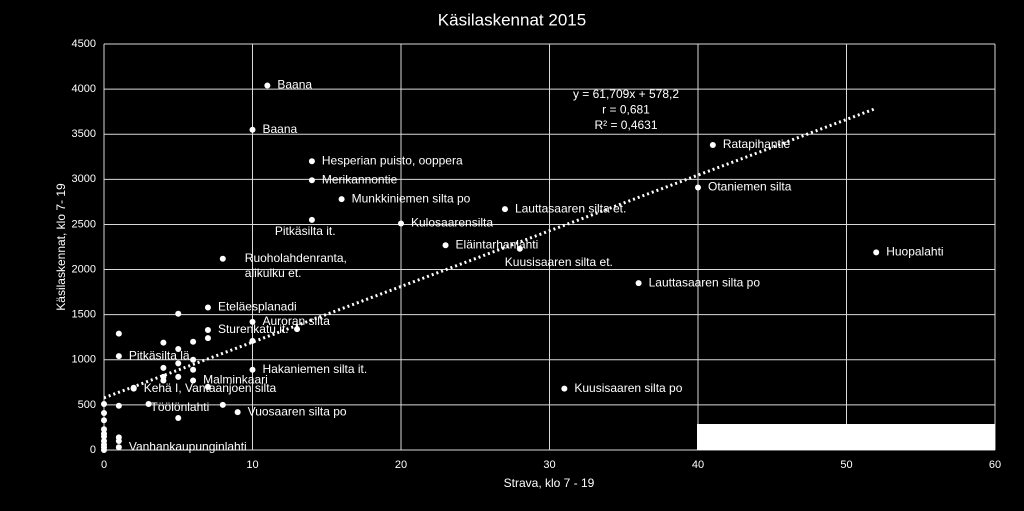  I want to click on x-tick-label: 10, so click(252, 465).